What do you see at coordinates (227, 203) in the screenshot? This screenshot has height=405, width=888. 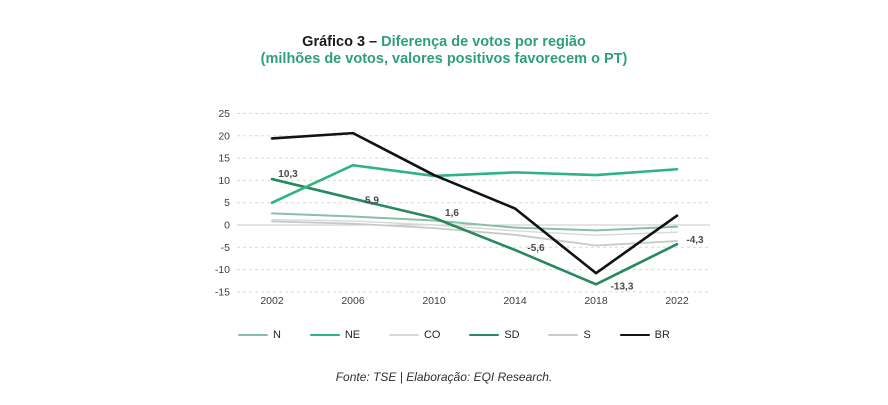 I see `y-axis-tick-label: 5` at bounding box center [227, 203].